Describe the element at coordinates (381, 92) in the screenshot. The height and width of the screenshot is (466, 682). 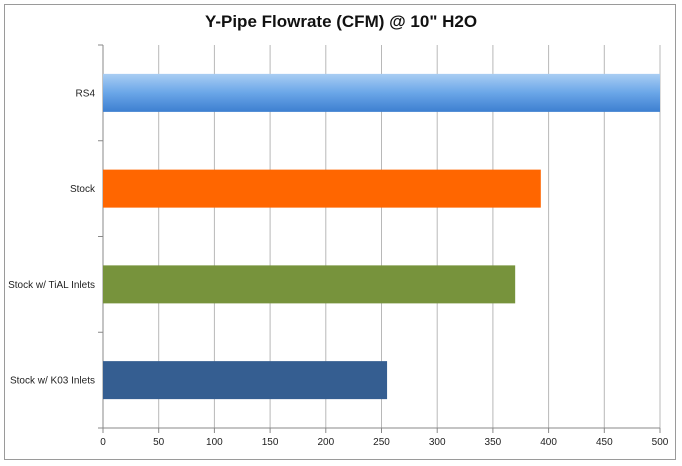
I see `bar-rs4` at that location.